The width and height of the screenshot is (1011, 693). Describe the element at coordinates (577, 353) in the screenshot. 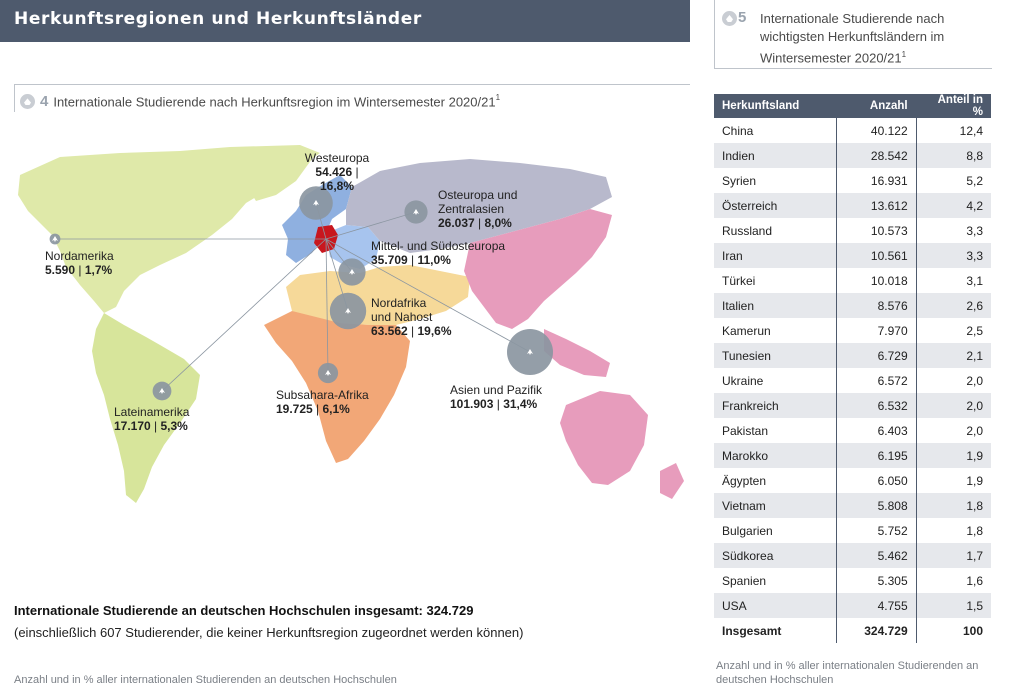

I see `region-suedostasien` at that location.